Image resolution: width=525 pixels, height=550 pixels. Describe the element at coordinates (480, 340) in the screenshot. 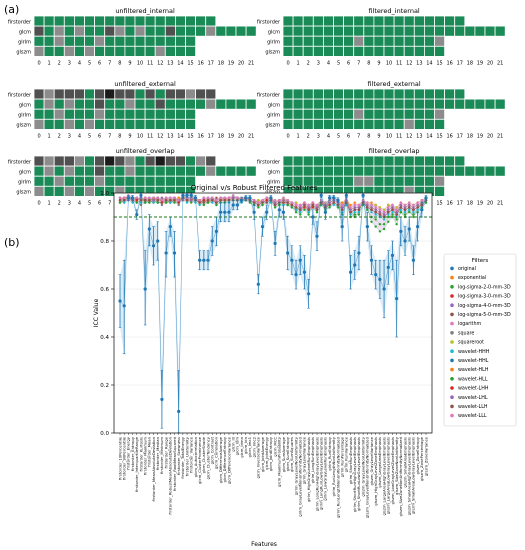

I see `legend-box` at that location.